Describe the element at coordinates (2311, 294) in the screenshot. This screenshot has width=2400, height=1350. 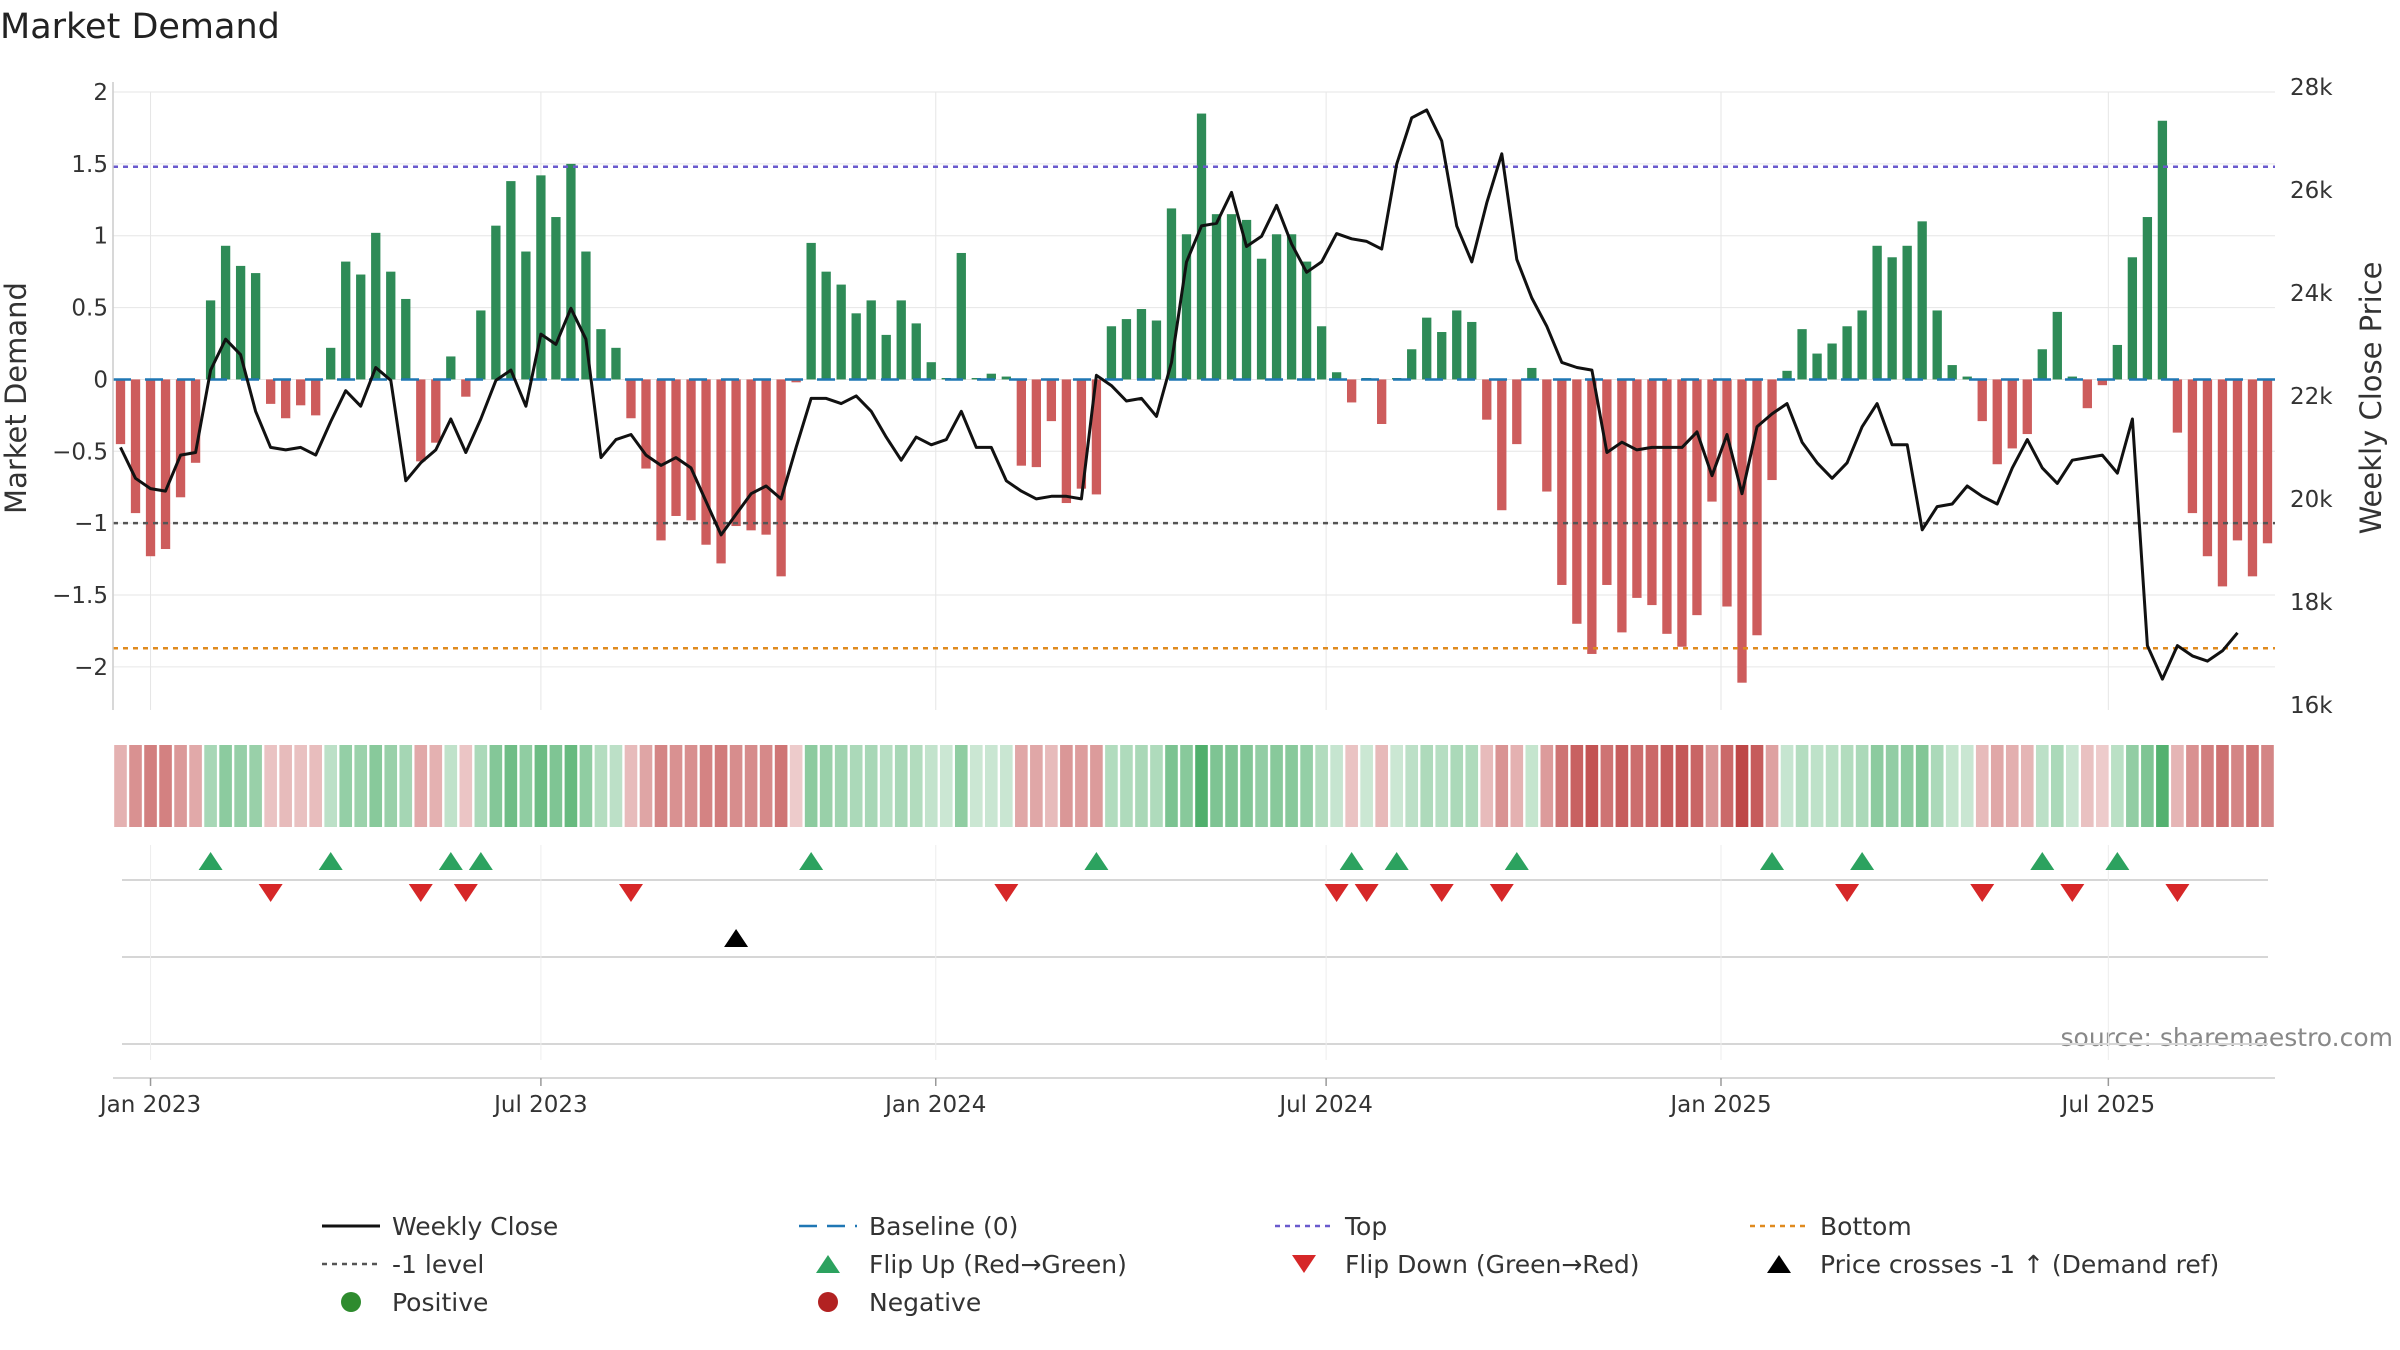
I see `y2-tick-label: 24k` at that location.